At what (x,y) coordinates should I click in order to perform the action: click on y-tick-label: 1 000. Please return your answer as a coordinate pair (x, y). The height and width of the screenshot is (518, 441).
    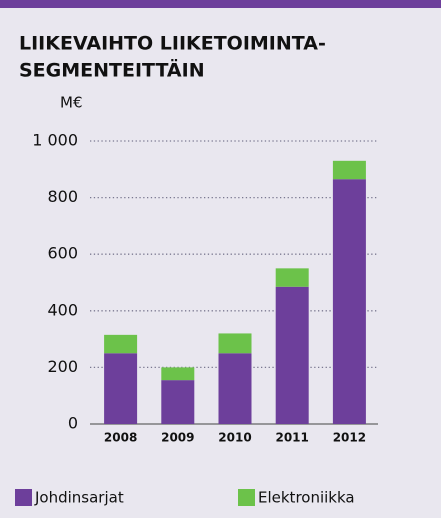
    Looking at the image, I should click on (55, 140).